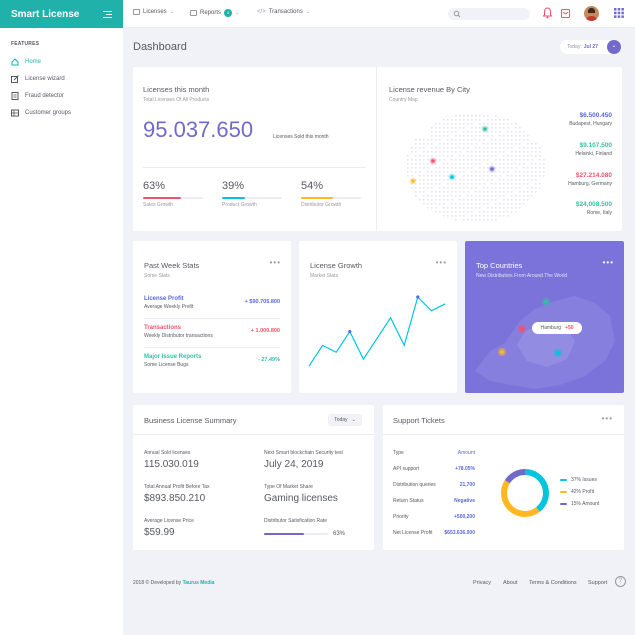 The width and height of the screenshot is (635, 635). I want to click on footer-link-about: About, so click(510, 583).